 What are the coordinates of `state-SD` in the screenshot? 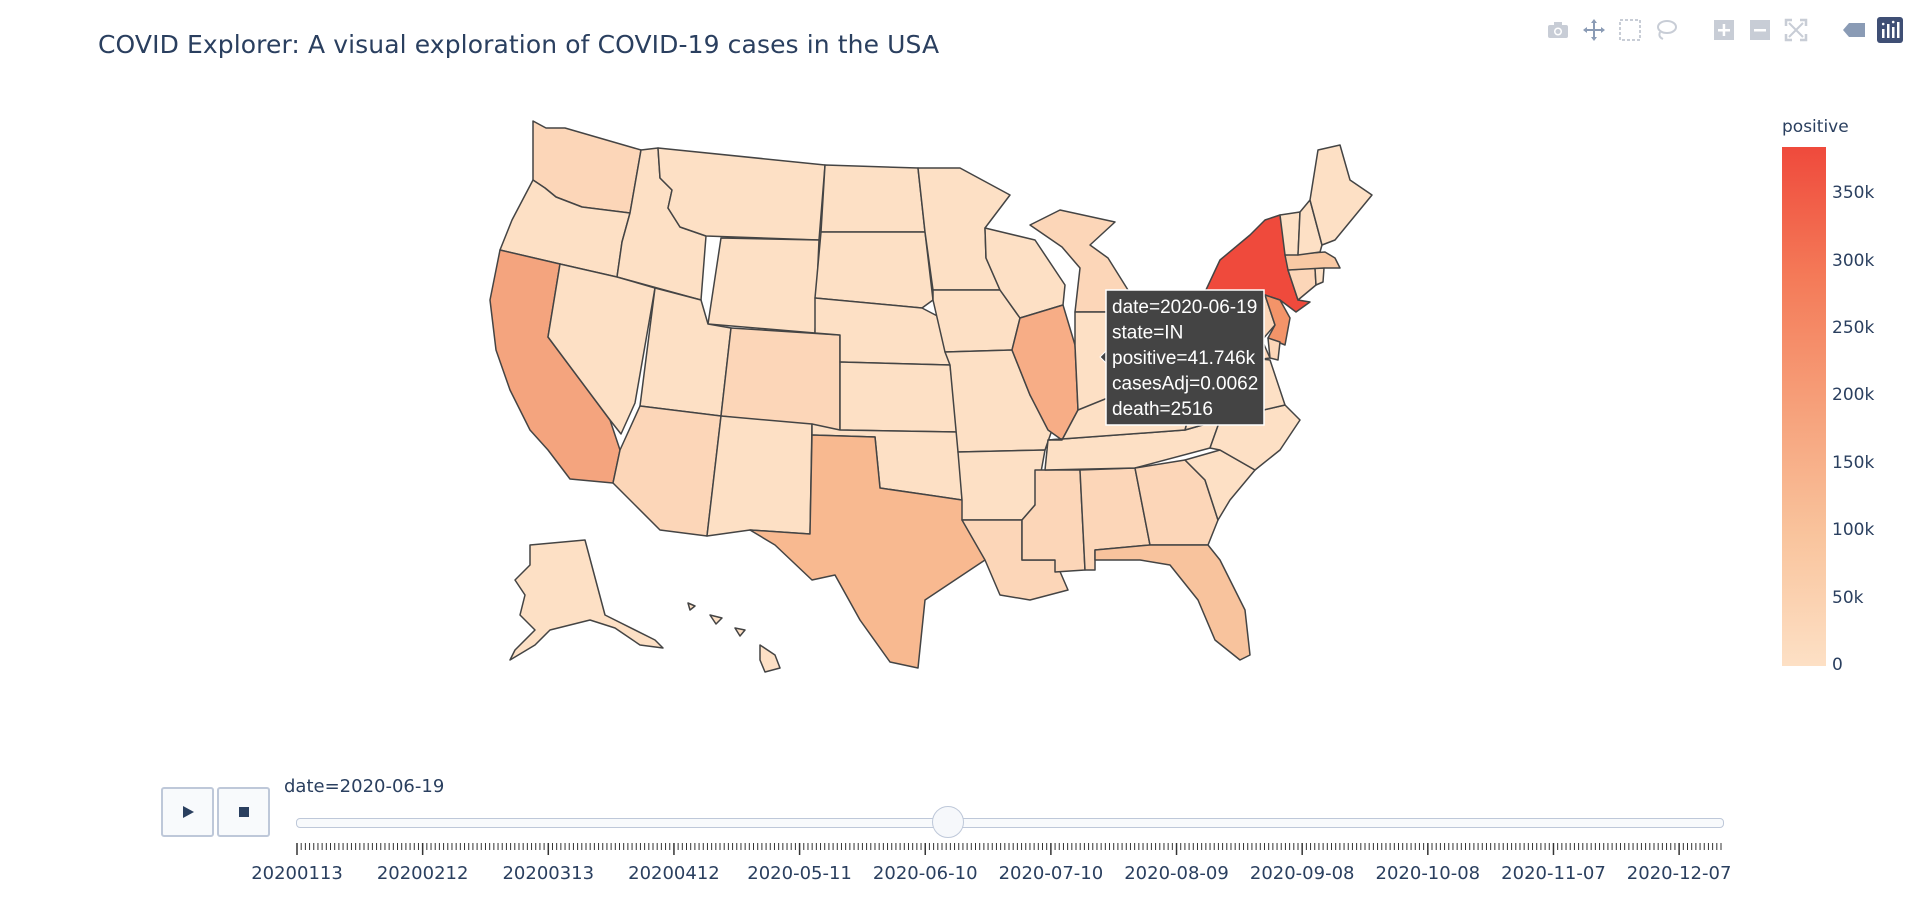 It's located at (874, 270).